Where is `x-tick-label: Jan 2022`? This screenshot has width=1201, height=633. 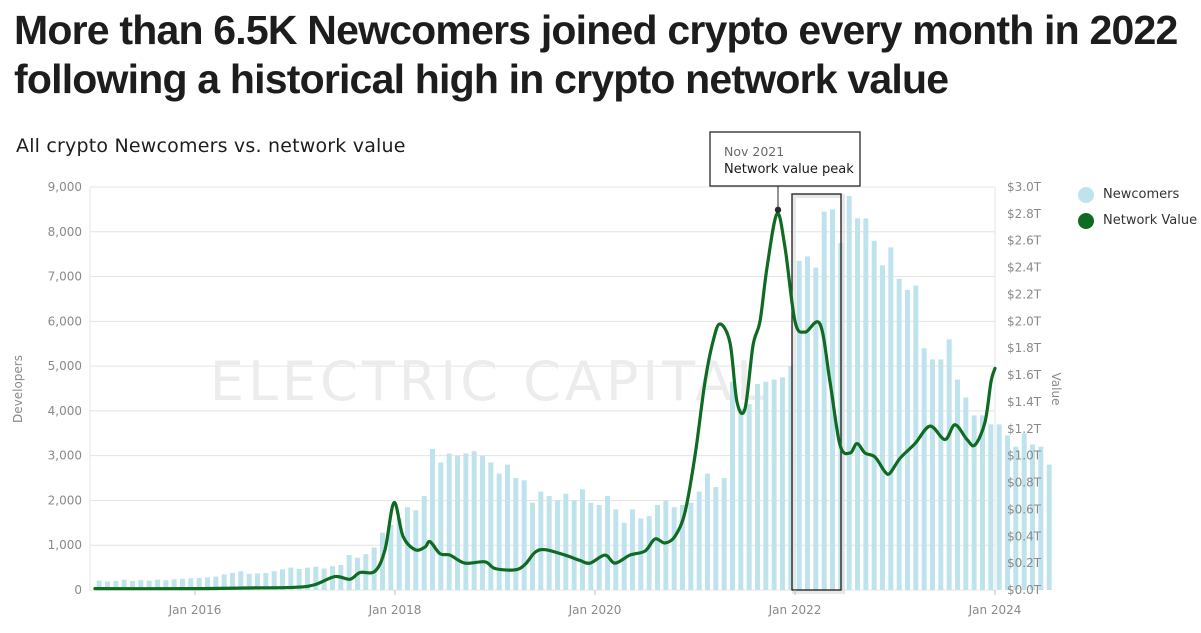 x-tick-label: Jan 2022 is located at coordinates (795, 610).